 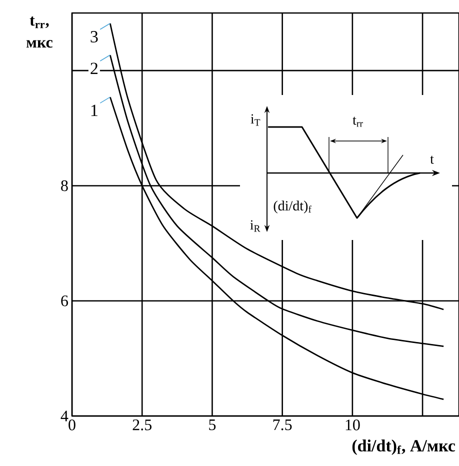 What do you see at coordinates (94, 110) in the screenshot?
I see `series-label: 1` at bounding box center [94, 110].